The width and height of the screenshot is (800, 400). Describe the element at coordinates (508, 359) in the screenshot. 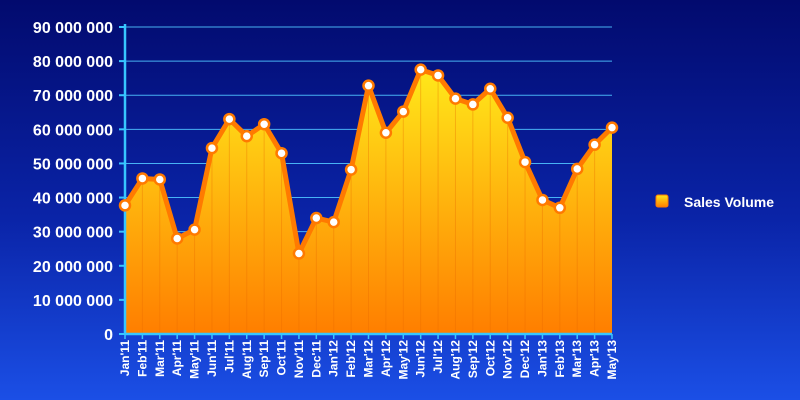

I see `x-tick-label: Nov'12` at that location.